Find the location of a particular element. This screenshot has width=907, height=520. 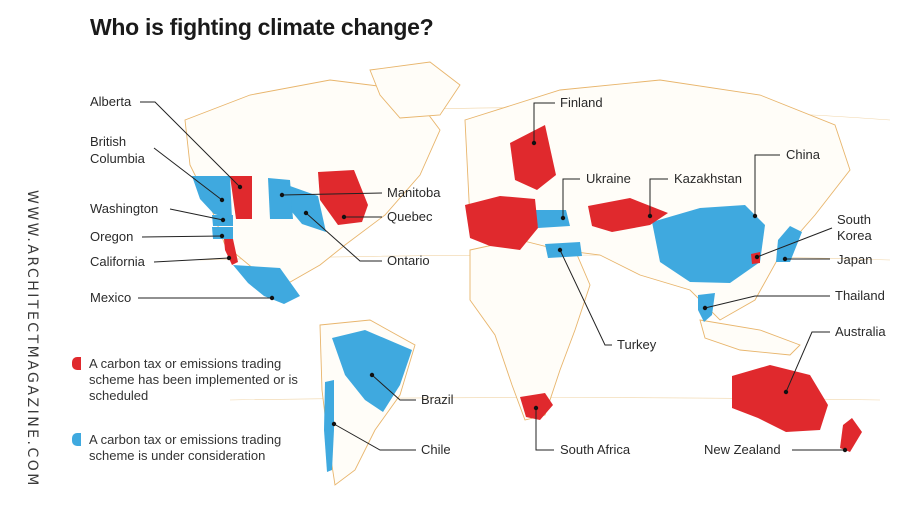

legend-swatch-implemented is located at coordinates (76, 363).